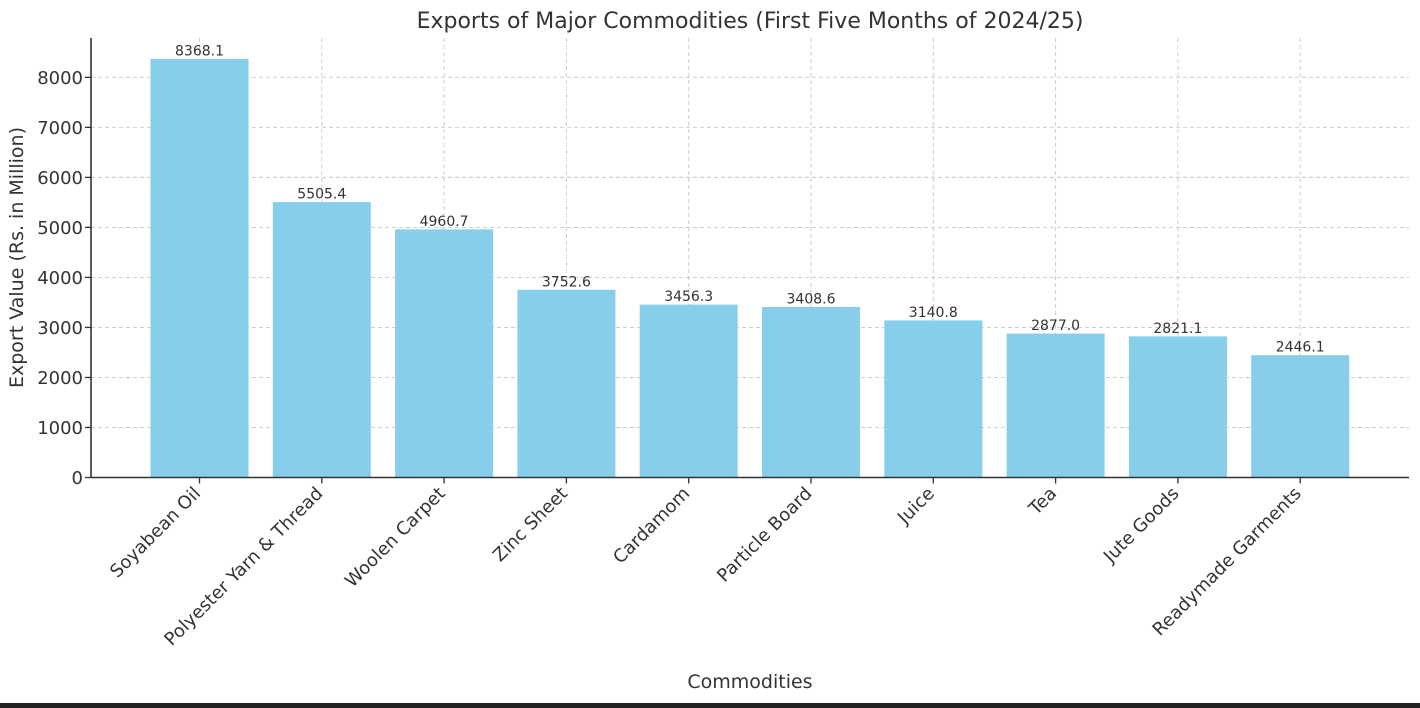 This screenshot has height=708, width=1420. I want to click on y-tick-label: 6000, so click(60, 178).